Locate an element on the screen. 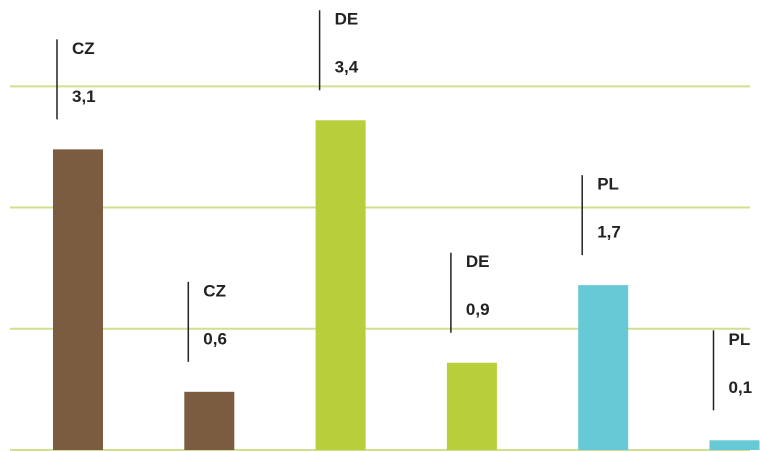  value-label: 1,7 is located at coordinates (609, 232).